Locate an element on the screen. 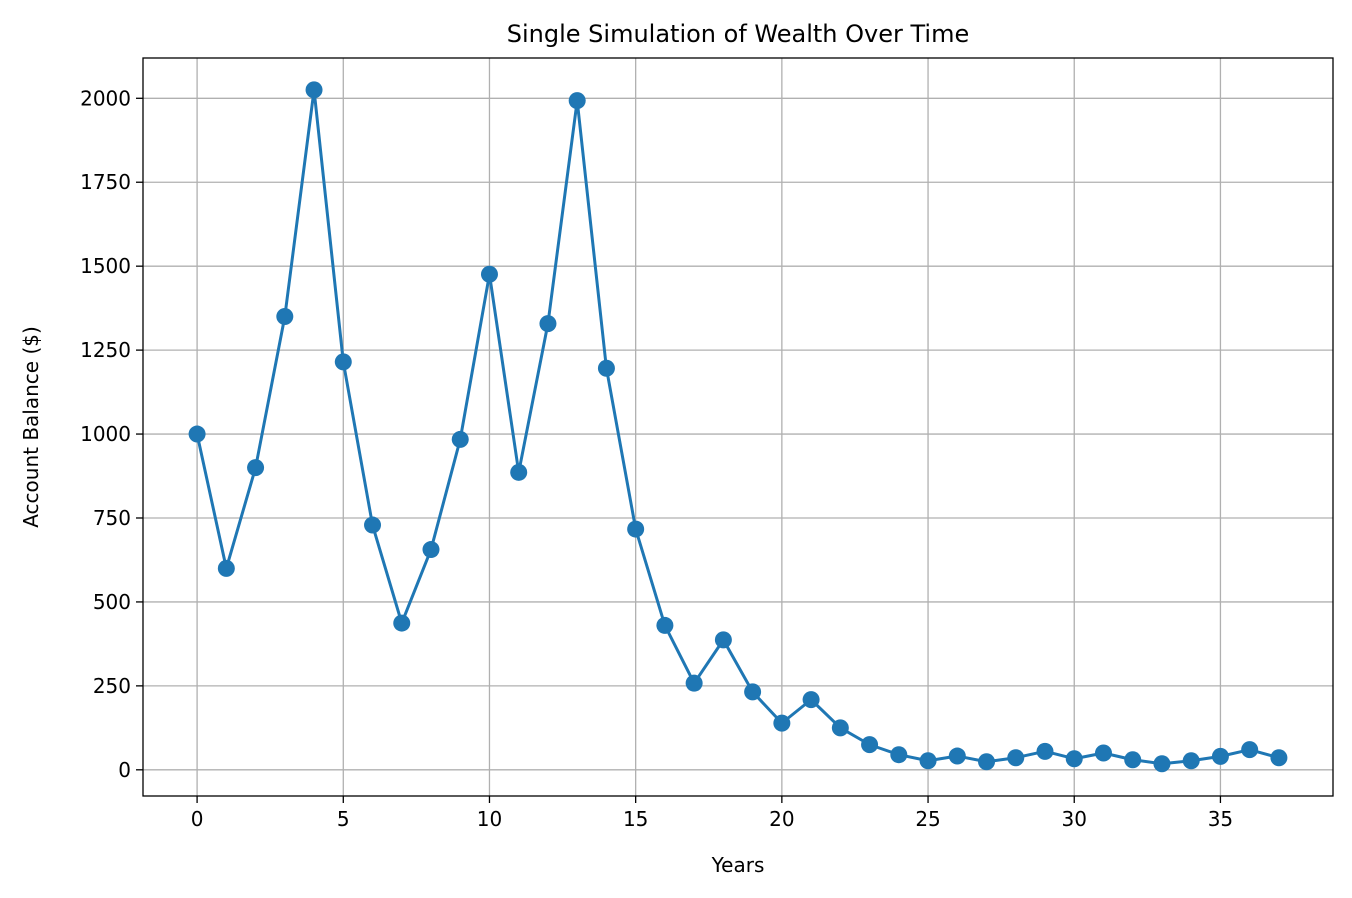 This screenshot has height=898, width=1352. x-tick-label: 15 is located at coordinates (635, 819).